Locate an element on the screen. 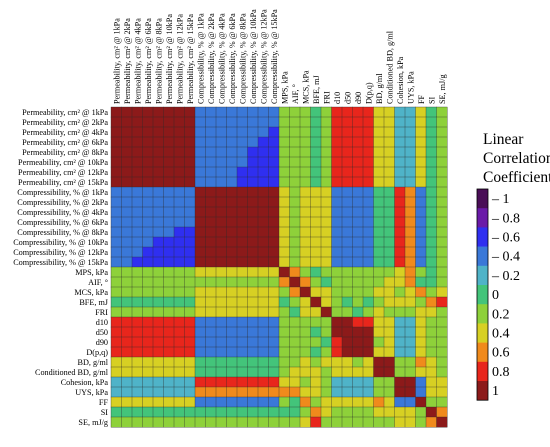 The width and height of the screenshot is (550, 447). legend-title-line-1: Linear is located at coordinates (503, 139).